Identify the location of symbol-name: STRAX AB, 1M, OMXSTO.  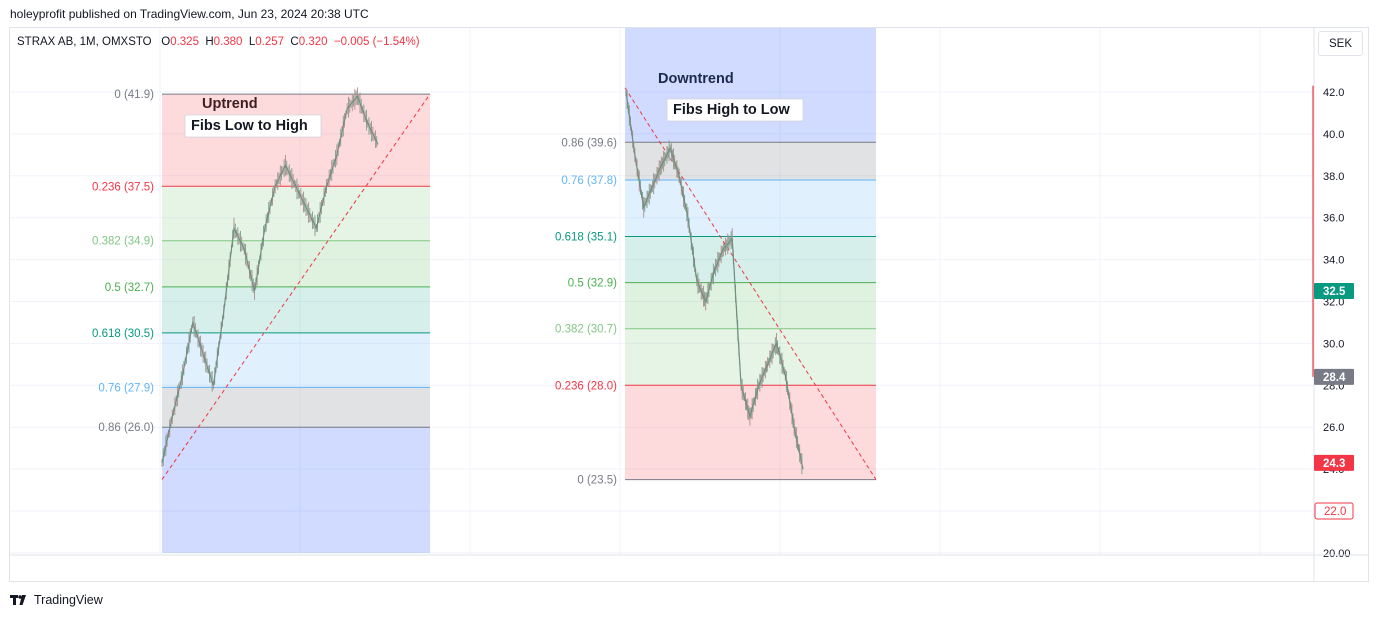
(84, 42).